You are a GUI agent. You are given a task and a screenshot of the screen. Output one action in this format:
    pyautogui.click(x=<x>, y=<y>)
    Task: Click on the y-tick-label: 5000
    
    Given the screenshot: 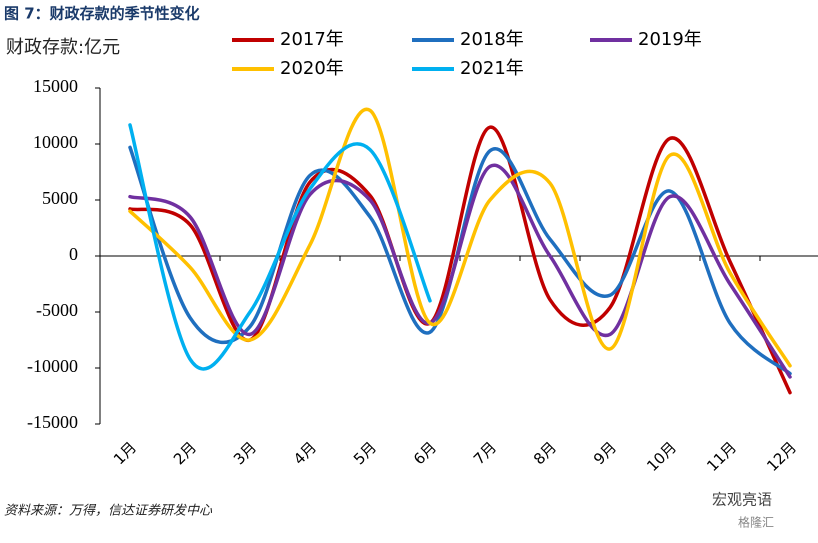 What is the action you would take?
    pyautogui.click(x=60, y=198)
    